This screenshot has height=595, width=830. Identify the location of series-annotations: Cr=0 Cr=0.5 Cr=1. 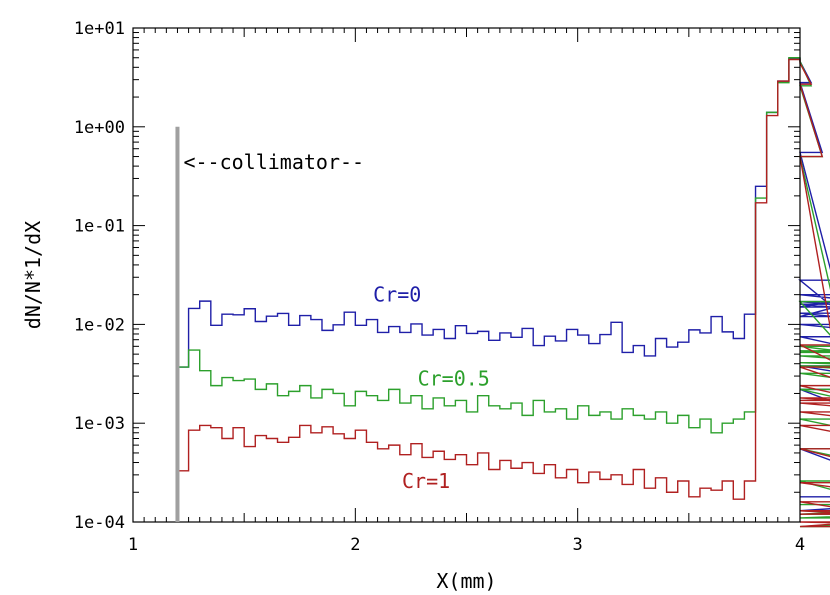
(431, 388).